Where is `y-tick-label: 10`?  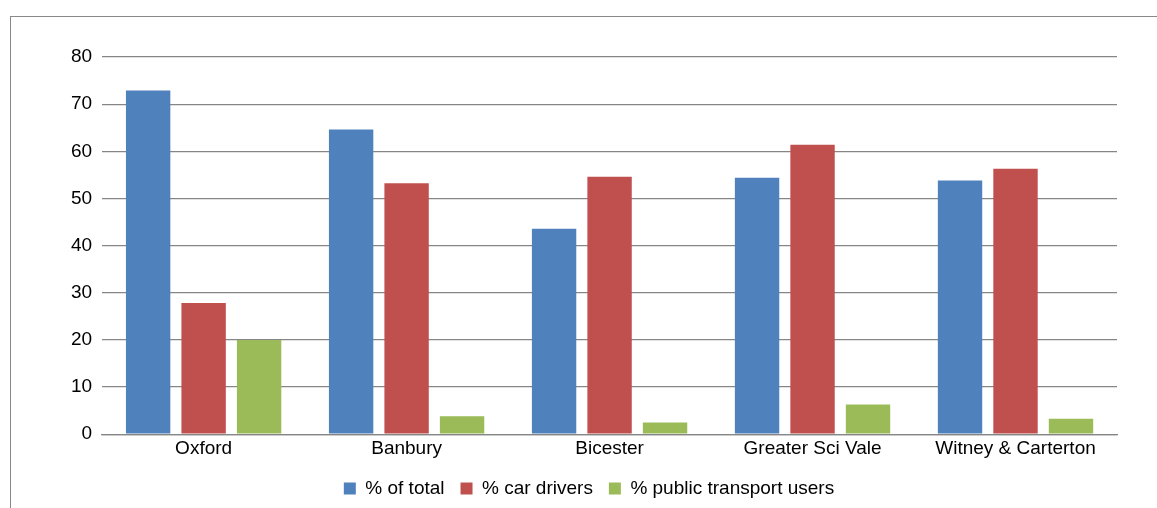 y-tick-label: 10 is located at coordinates (81, 386).